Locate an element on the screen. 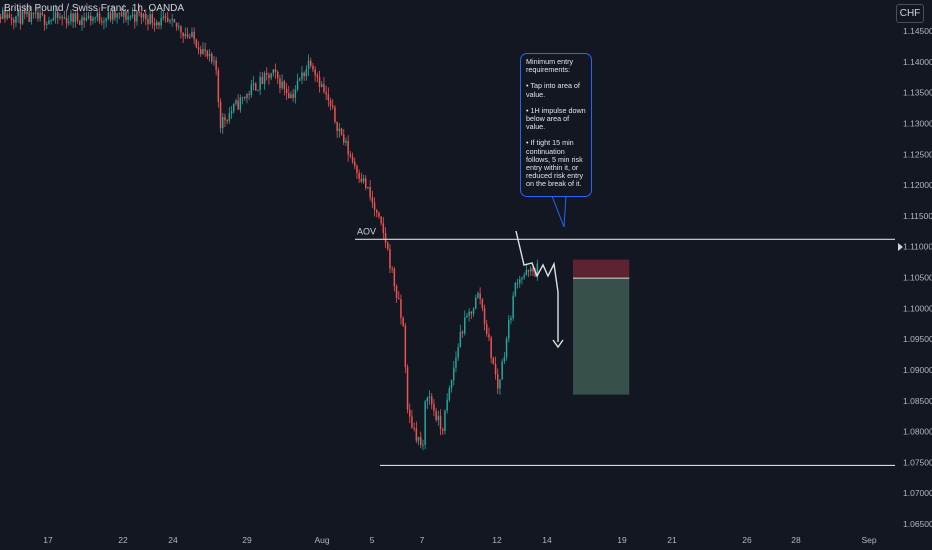  price-tick-label: 1.07000 is located at coordinates (917, 493).